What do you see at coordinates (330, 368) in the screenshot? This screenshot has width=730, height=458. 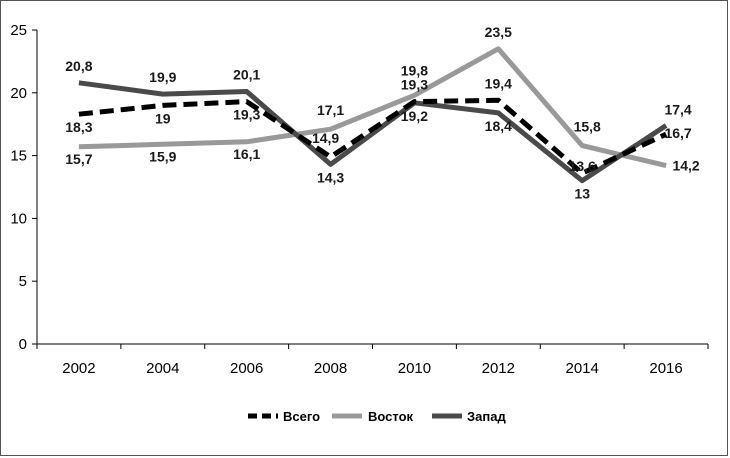 I see `x-tick-label: 2008` at bounding box center [330, 368].